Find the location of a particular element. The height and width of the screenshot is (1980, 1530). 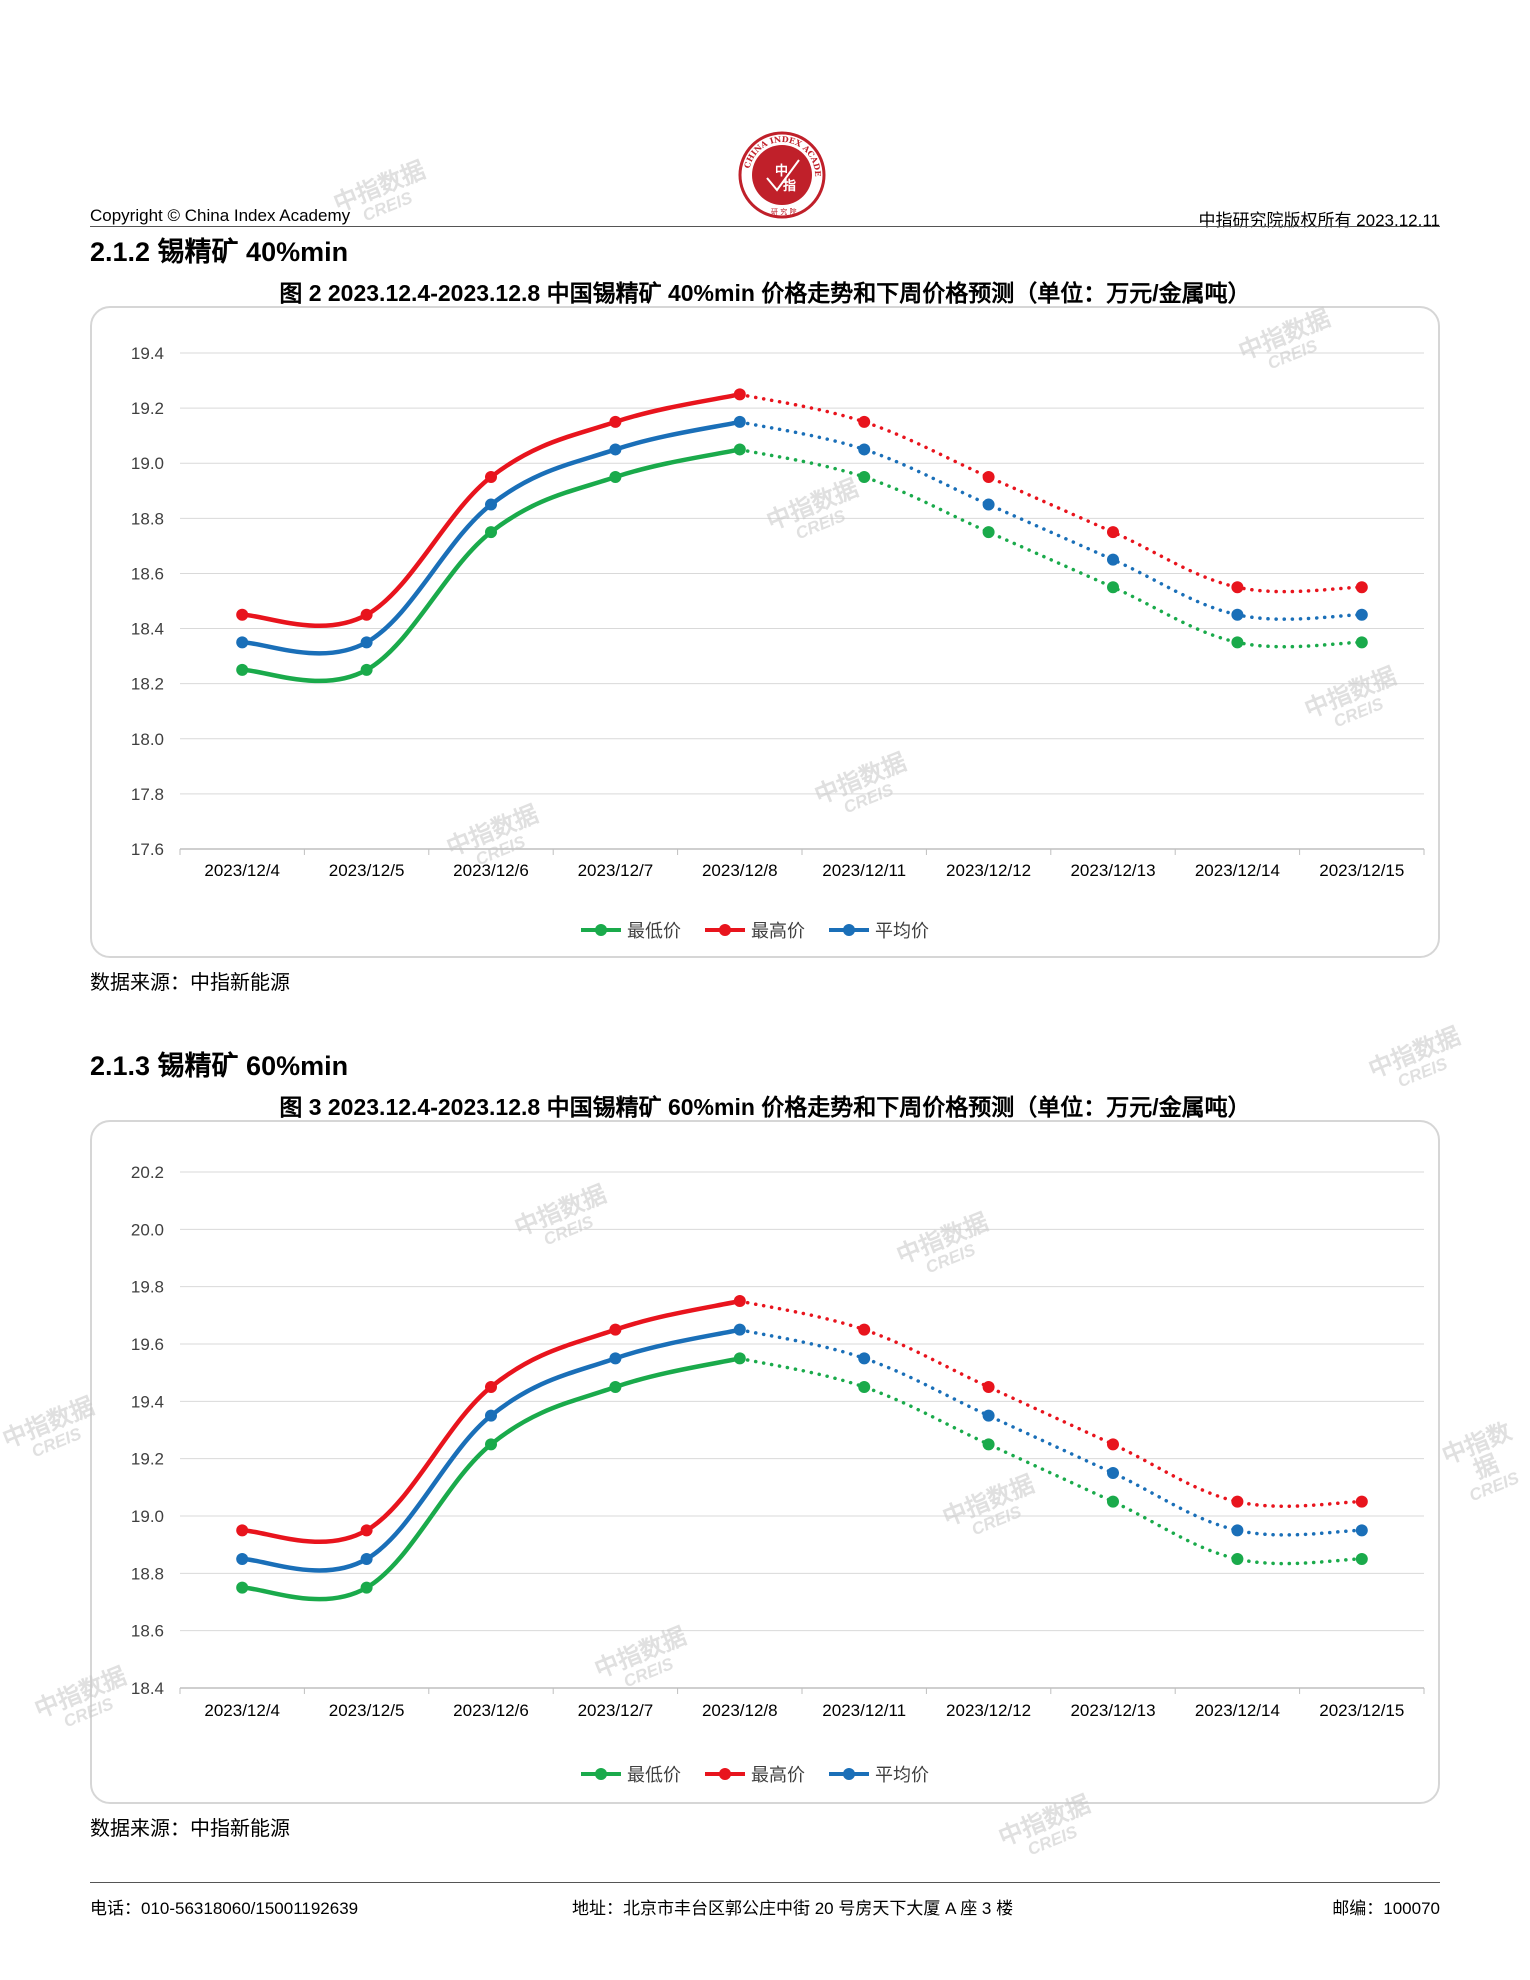

y-tick-label: 18.0 is located at coordinates (147, 739).